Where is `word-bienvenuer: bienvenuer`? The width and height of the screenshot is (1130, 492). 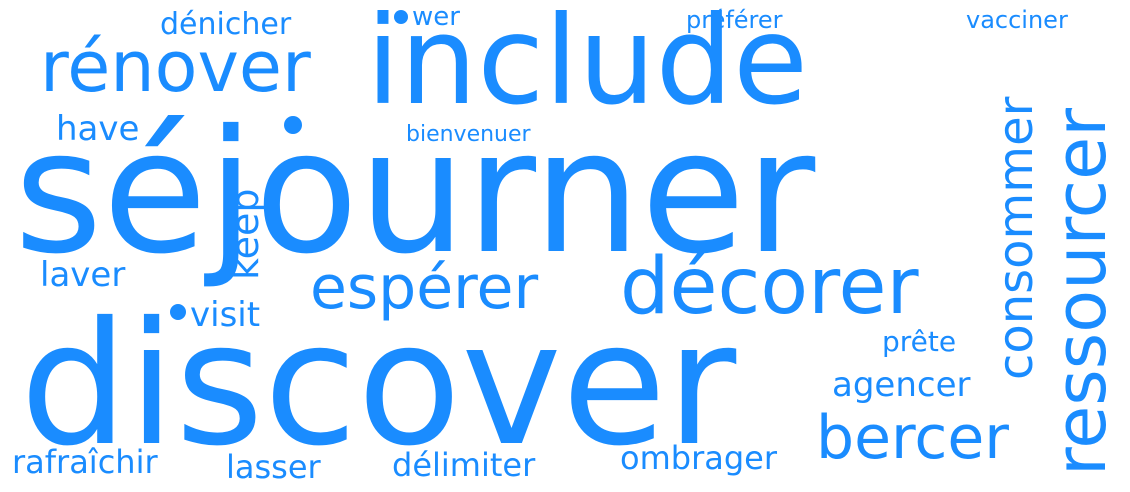 word-bienvenuer: bienvenuer is located at coordinates (468, 135).